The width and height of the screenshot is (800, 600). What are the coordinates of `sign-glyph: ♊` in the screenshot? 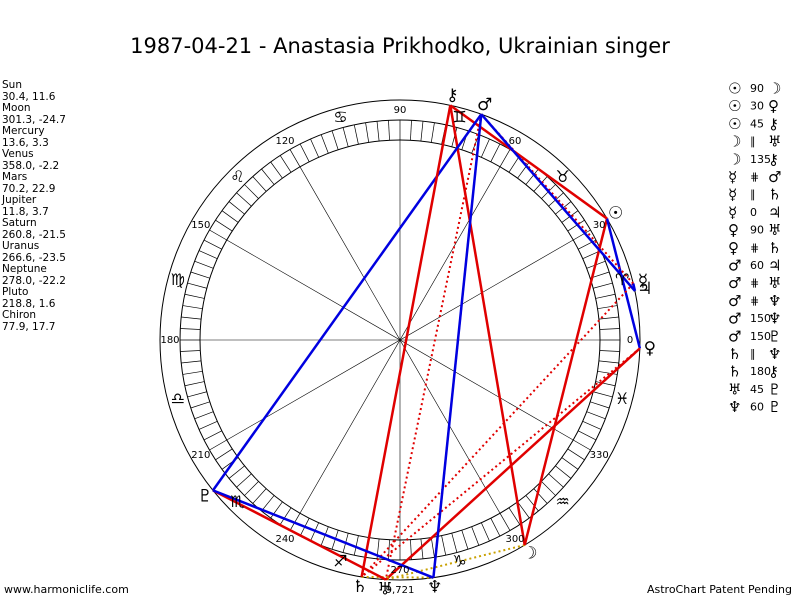 It's located at (459, 116).